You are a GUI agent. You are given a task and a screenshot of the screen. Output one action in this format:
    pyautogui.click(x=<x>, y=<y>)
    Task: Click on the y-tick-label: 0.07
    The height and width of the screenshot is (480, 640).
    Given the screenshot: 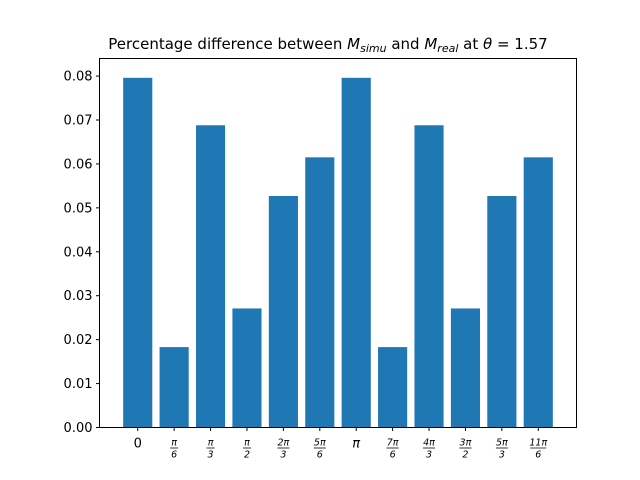 What is the action you would take?
    pyautogui.click(x=78, y=121)
    